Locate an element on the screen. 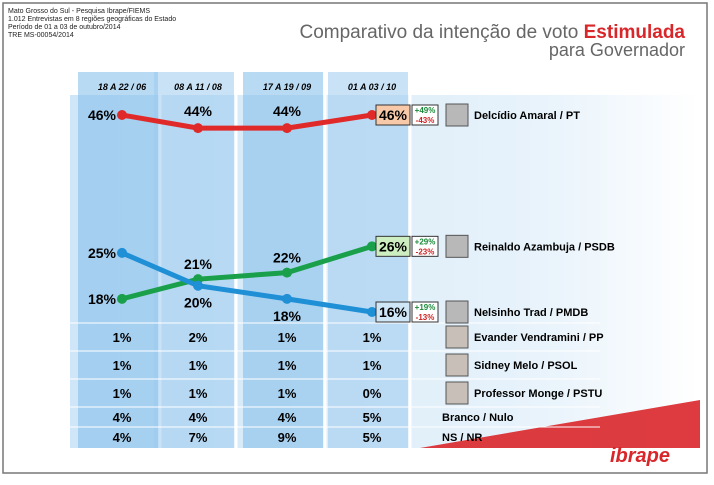 Image resolution: width=714 pixels, height=485 pixels. row-label: Professor Monge / PSTU is located at coordinates (538, 394).